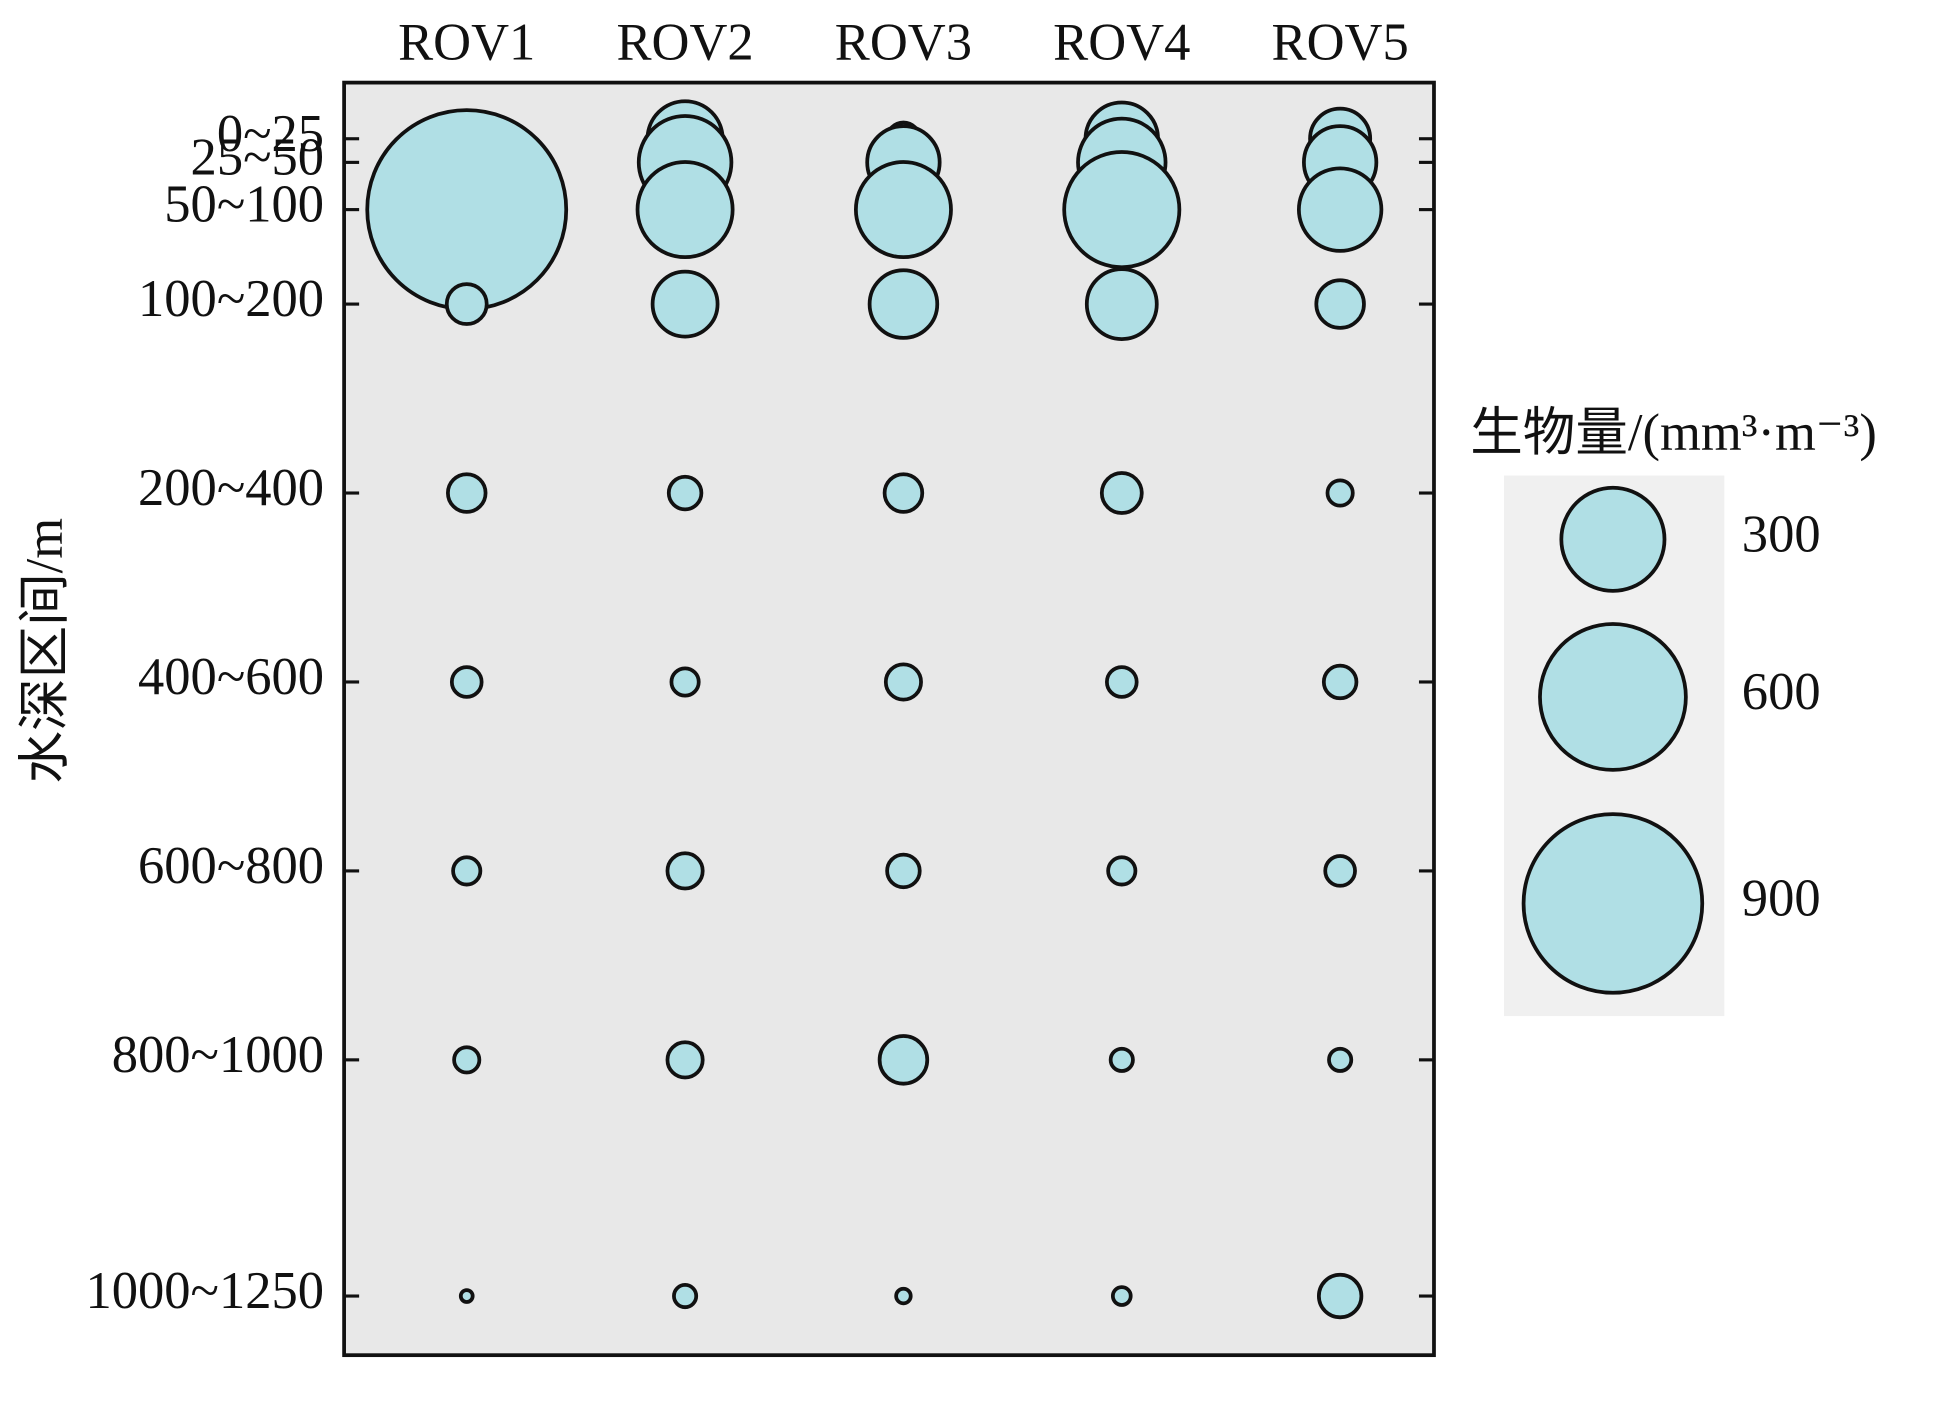 The width and height of the screenshot is (1937, 1419). I want to click on legend-label: 900, so click(1781, 899).